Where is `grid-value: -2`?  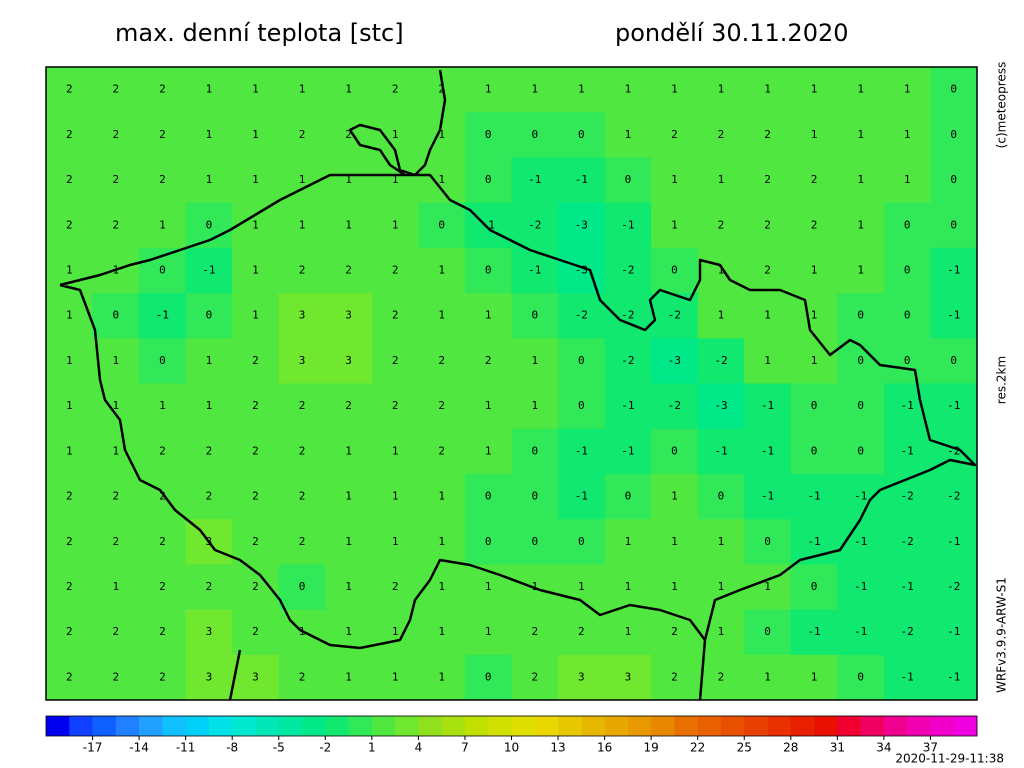
grid-value: -2 is located at coordinates (907, 496).